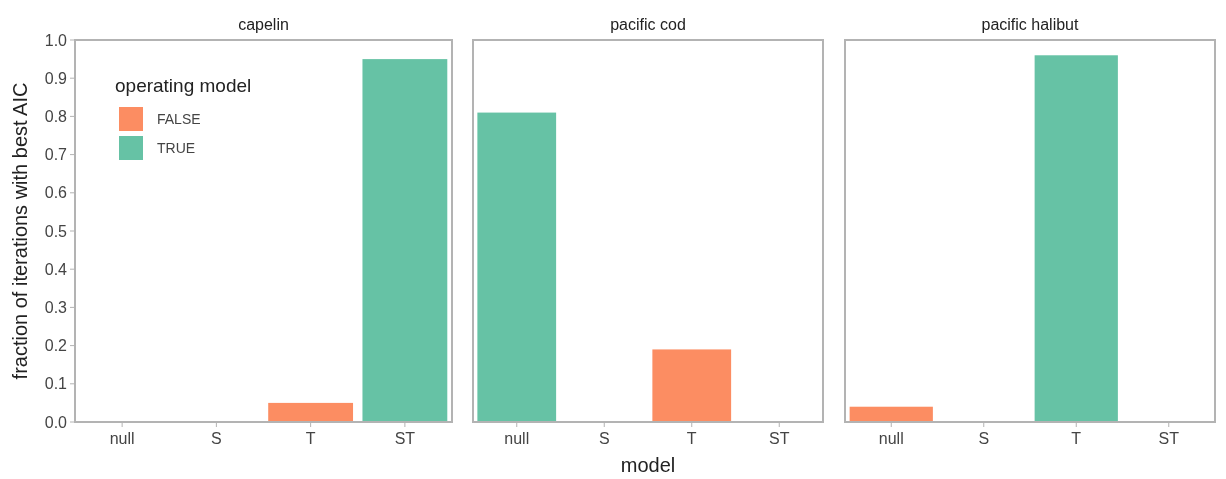 The width and height of the screenshot is (1226, 479). Describe the element at coordinates (648, 465) in the screenshot. I see `x-axis-title: model` at that location.